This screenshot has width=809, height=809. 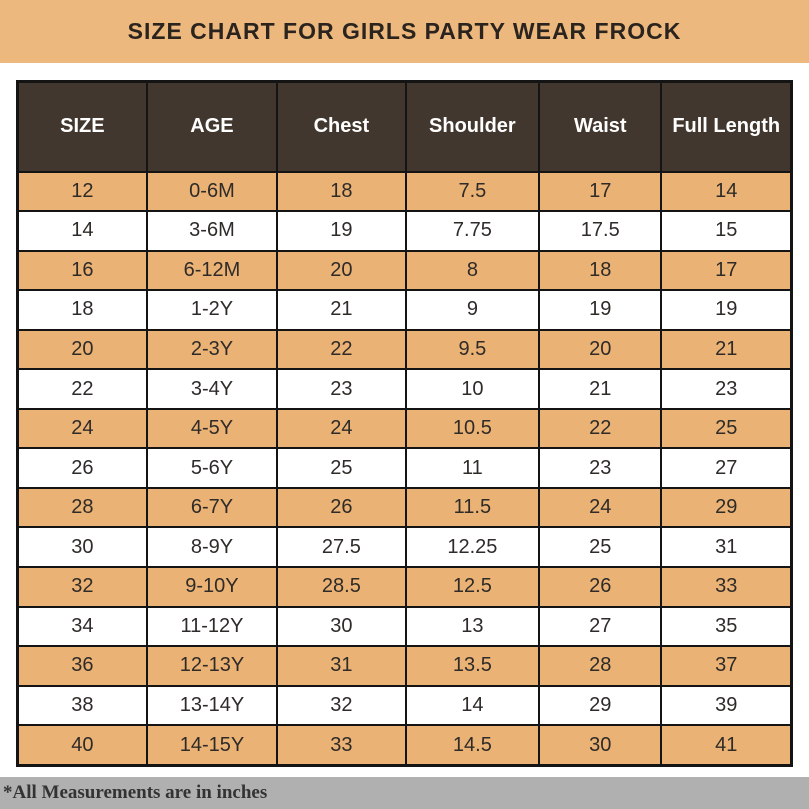 What do you see at coordinates (472, 310) in the screenshot?
I see `table-cell: 9` at bounding box center [472, 310].